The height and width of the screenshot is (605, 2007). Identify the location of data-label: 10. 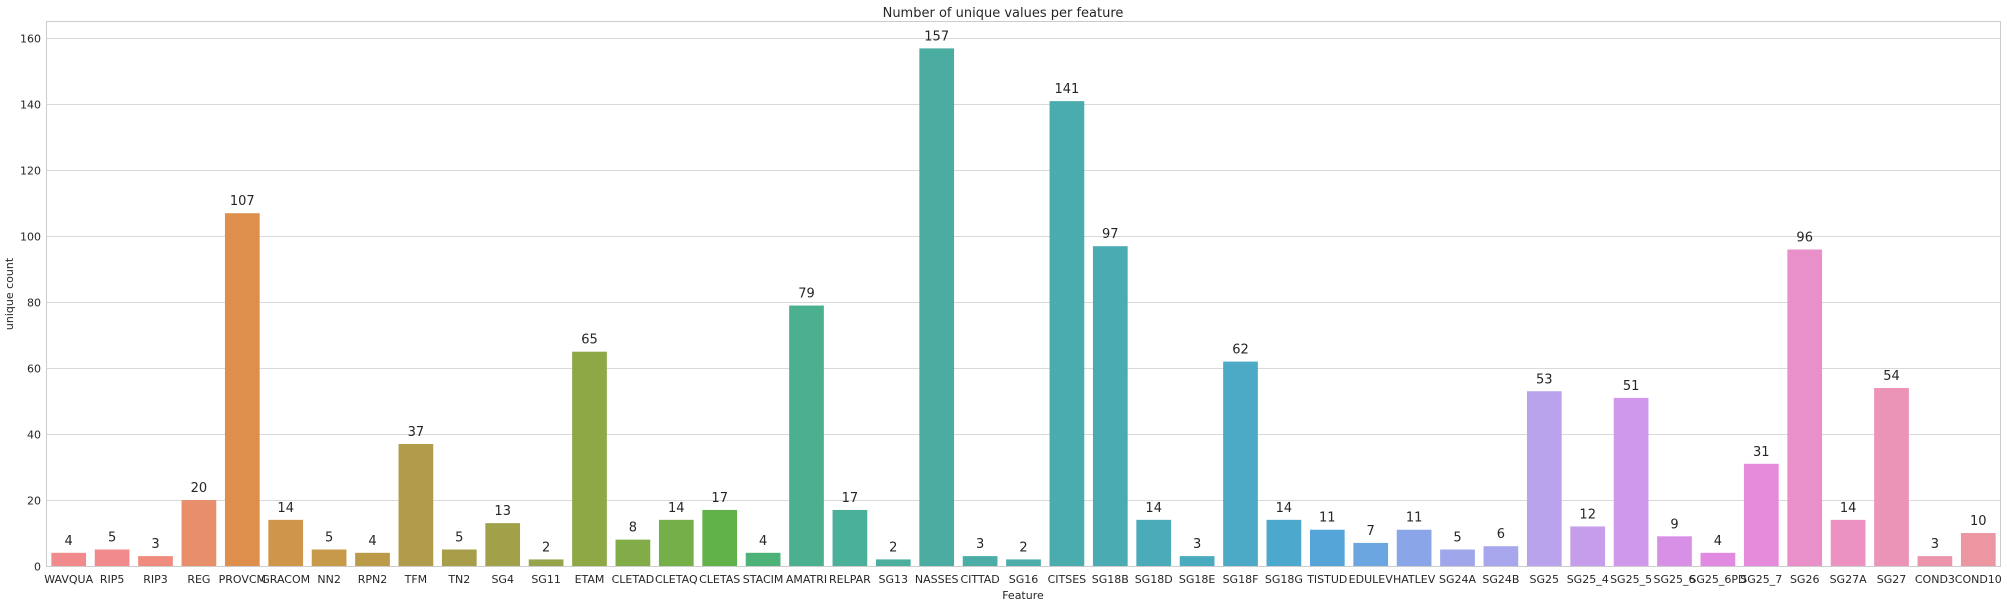
(1978, 521).